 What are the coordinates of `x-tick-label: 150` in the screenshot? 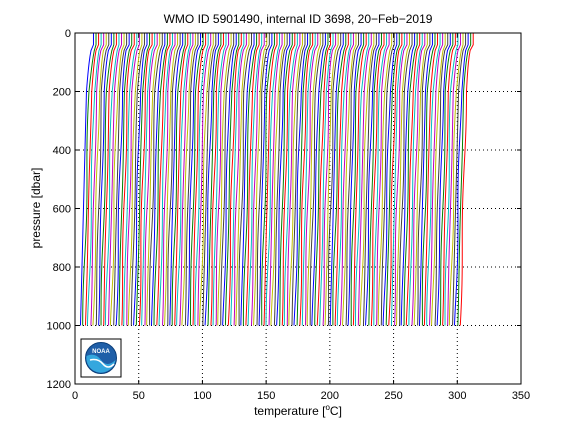 It's located at (266, 396).